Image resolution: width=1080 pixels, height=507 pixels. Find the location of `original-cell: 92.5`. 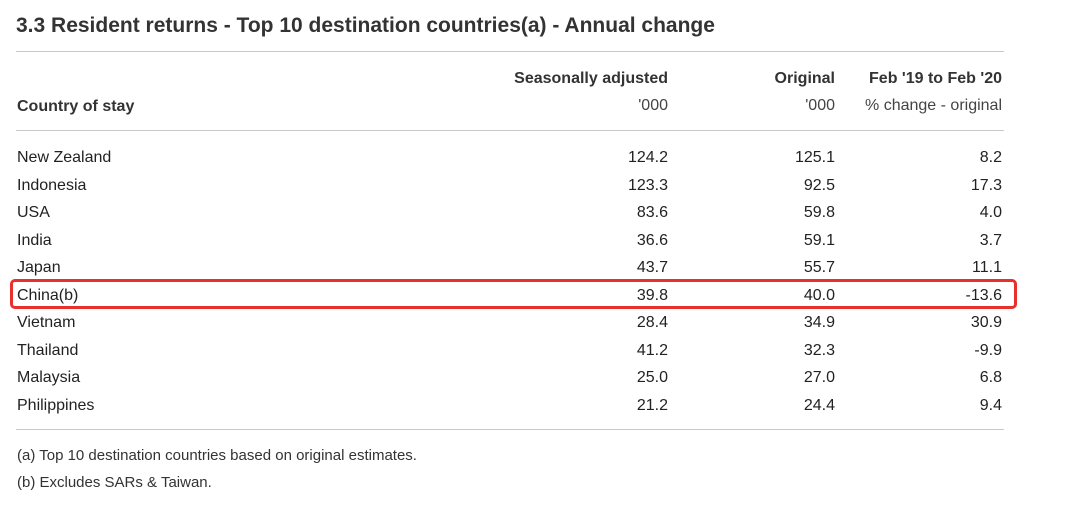

original-cell: 92.5 is located at coordinates (819, 185).